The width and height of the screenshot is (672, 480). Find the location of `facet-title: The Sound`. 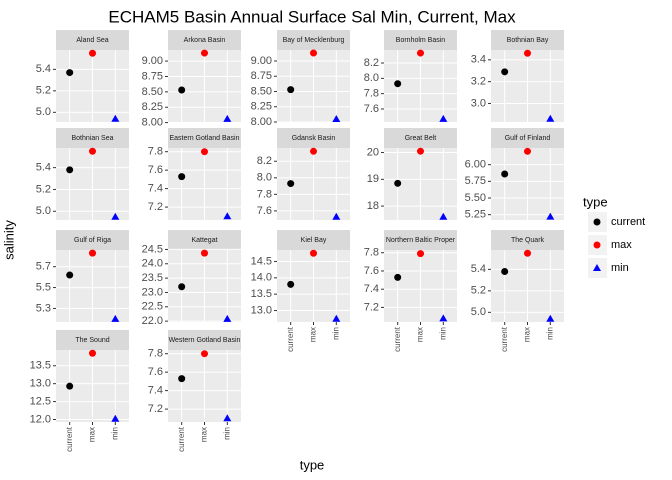

facet-title: The Sound is located at coordinates (92, 340).